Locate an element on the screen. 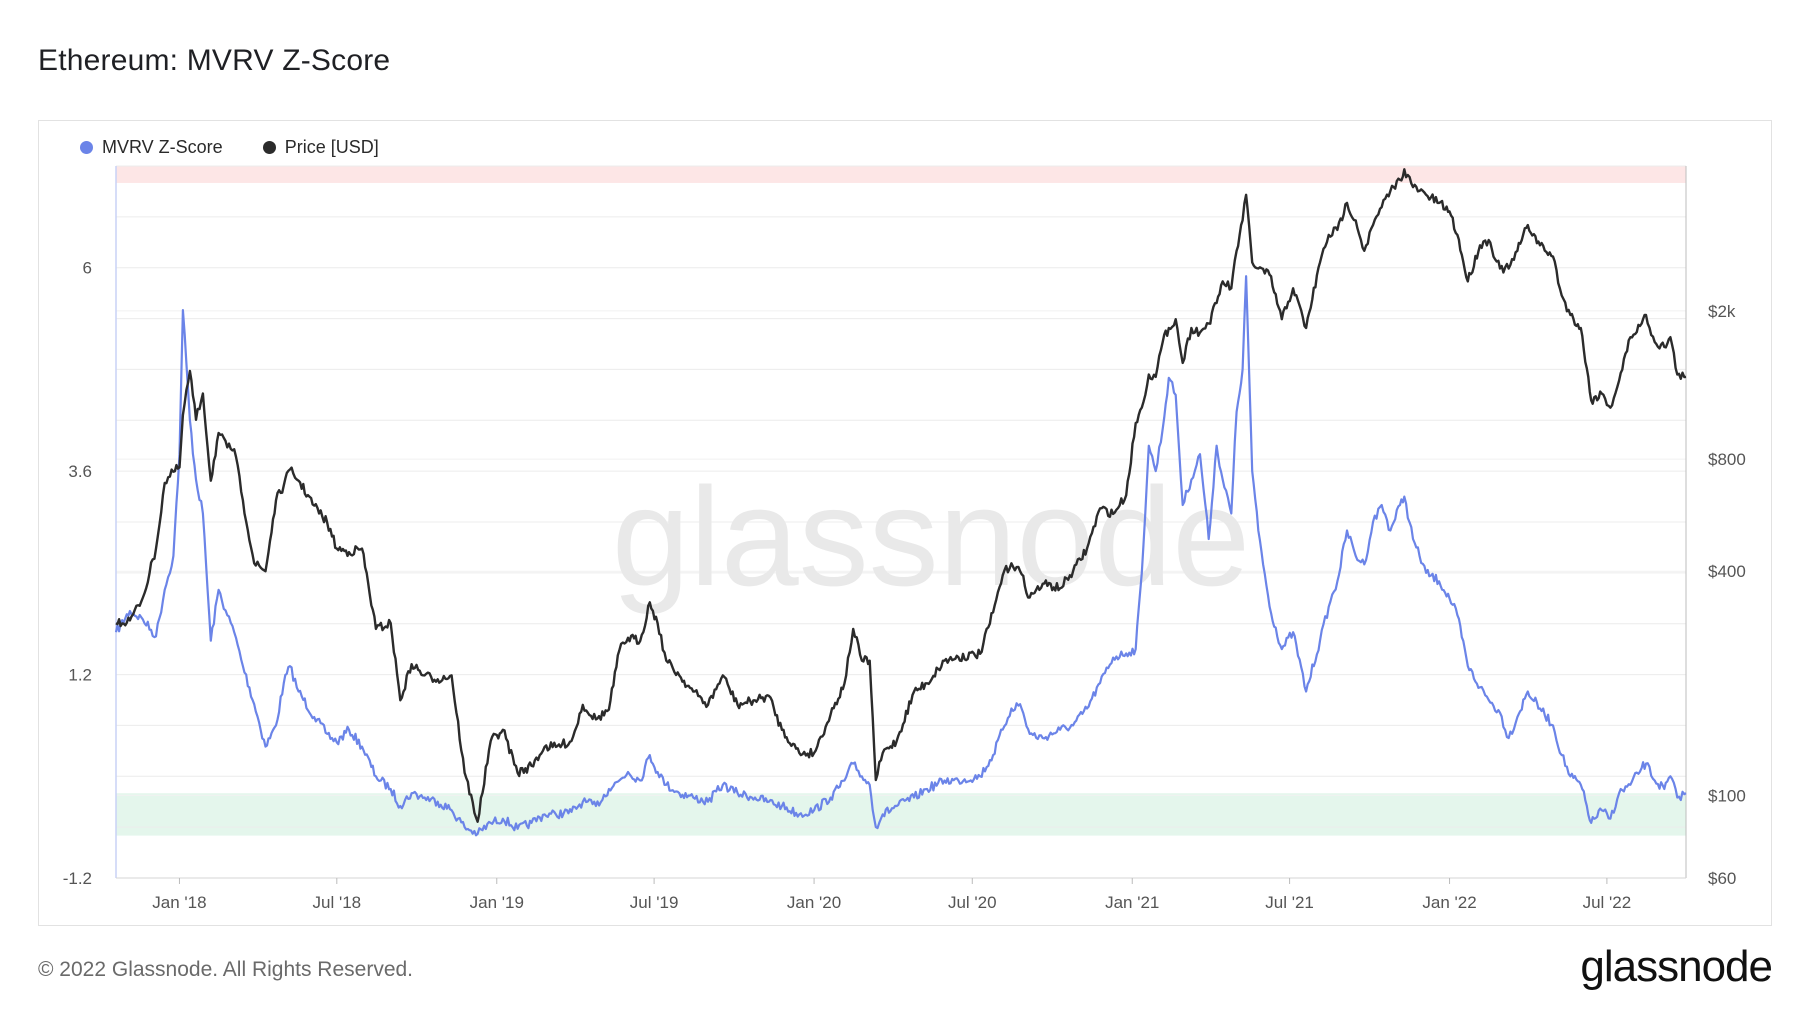 The height and width of the screenshot is (1013, 1800). y-left-tick-label: 3.6 is located at coordinates (80, 471).